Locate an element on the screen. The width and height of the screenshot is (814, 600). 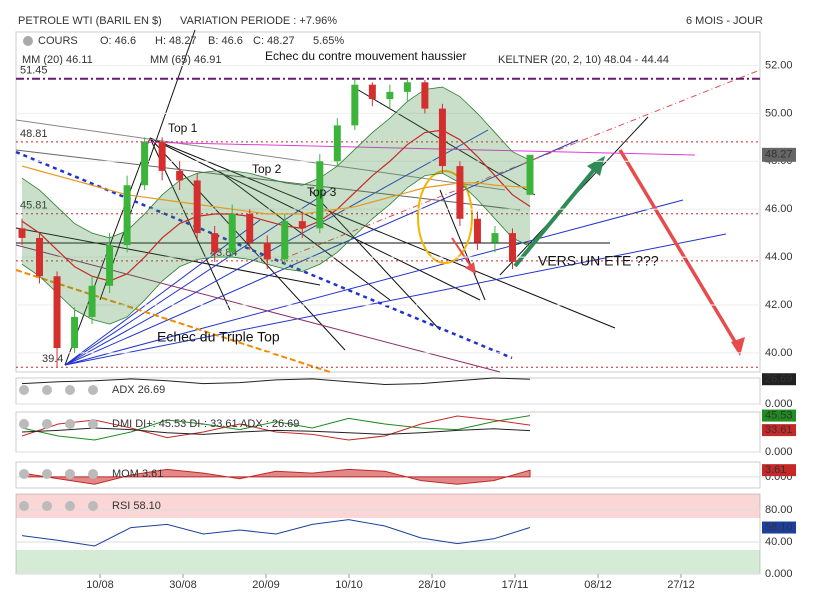
value-badge-label: 45.53 is located at coordinates (779, 415).